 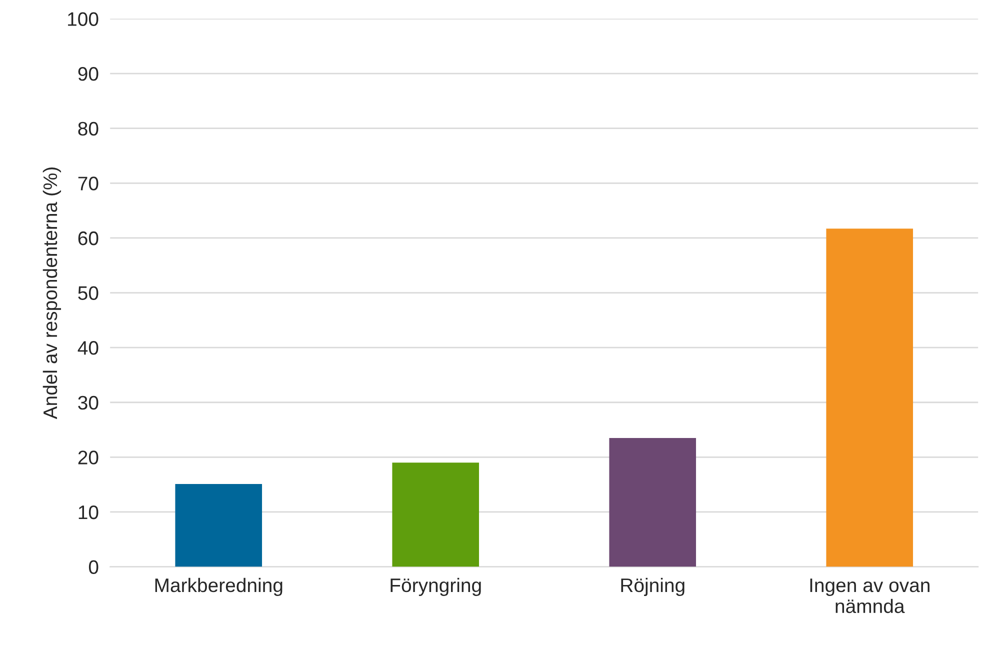 I want to click on y-axis-title: Andel av respondenterna (%), so click(x=52, y=294).